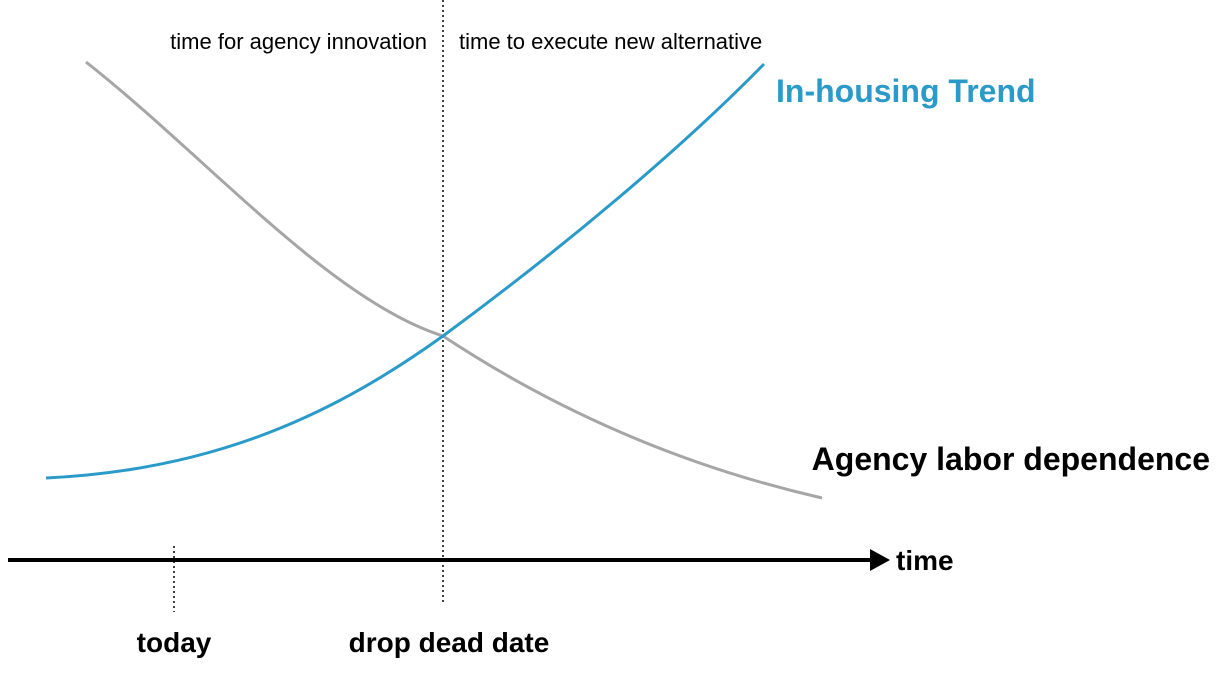 Image resolution: width=1224 pixels, height=686 pixels. I want to click on phase-label-execution: time to execute new alternative, so click(610, 41).